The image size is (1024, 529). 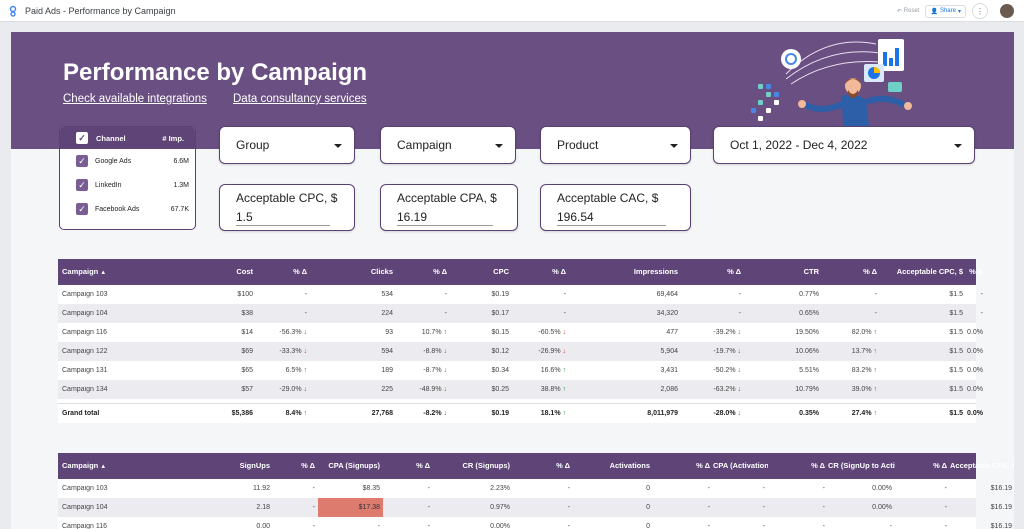 I want to click on table-cell: 5.51%, so click(x=809, y=370).